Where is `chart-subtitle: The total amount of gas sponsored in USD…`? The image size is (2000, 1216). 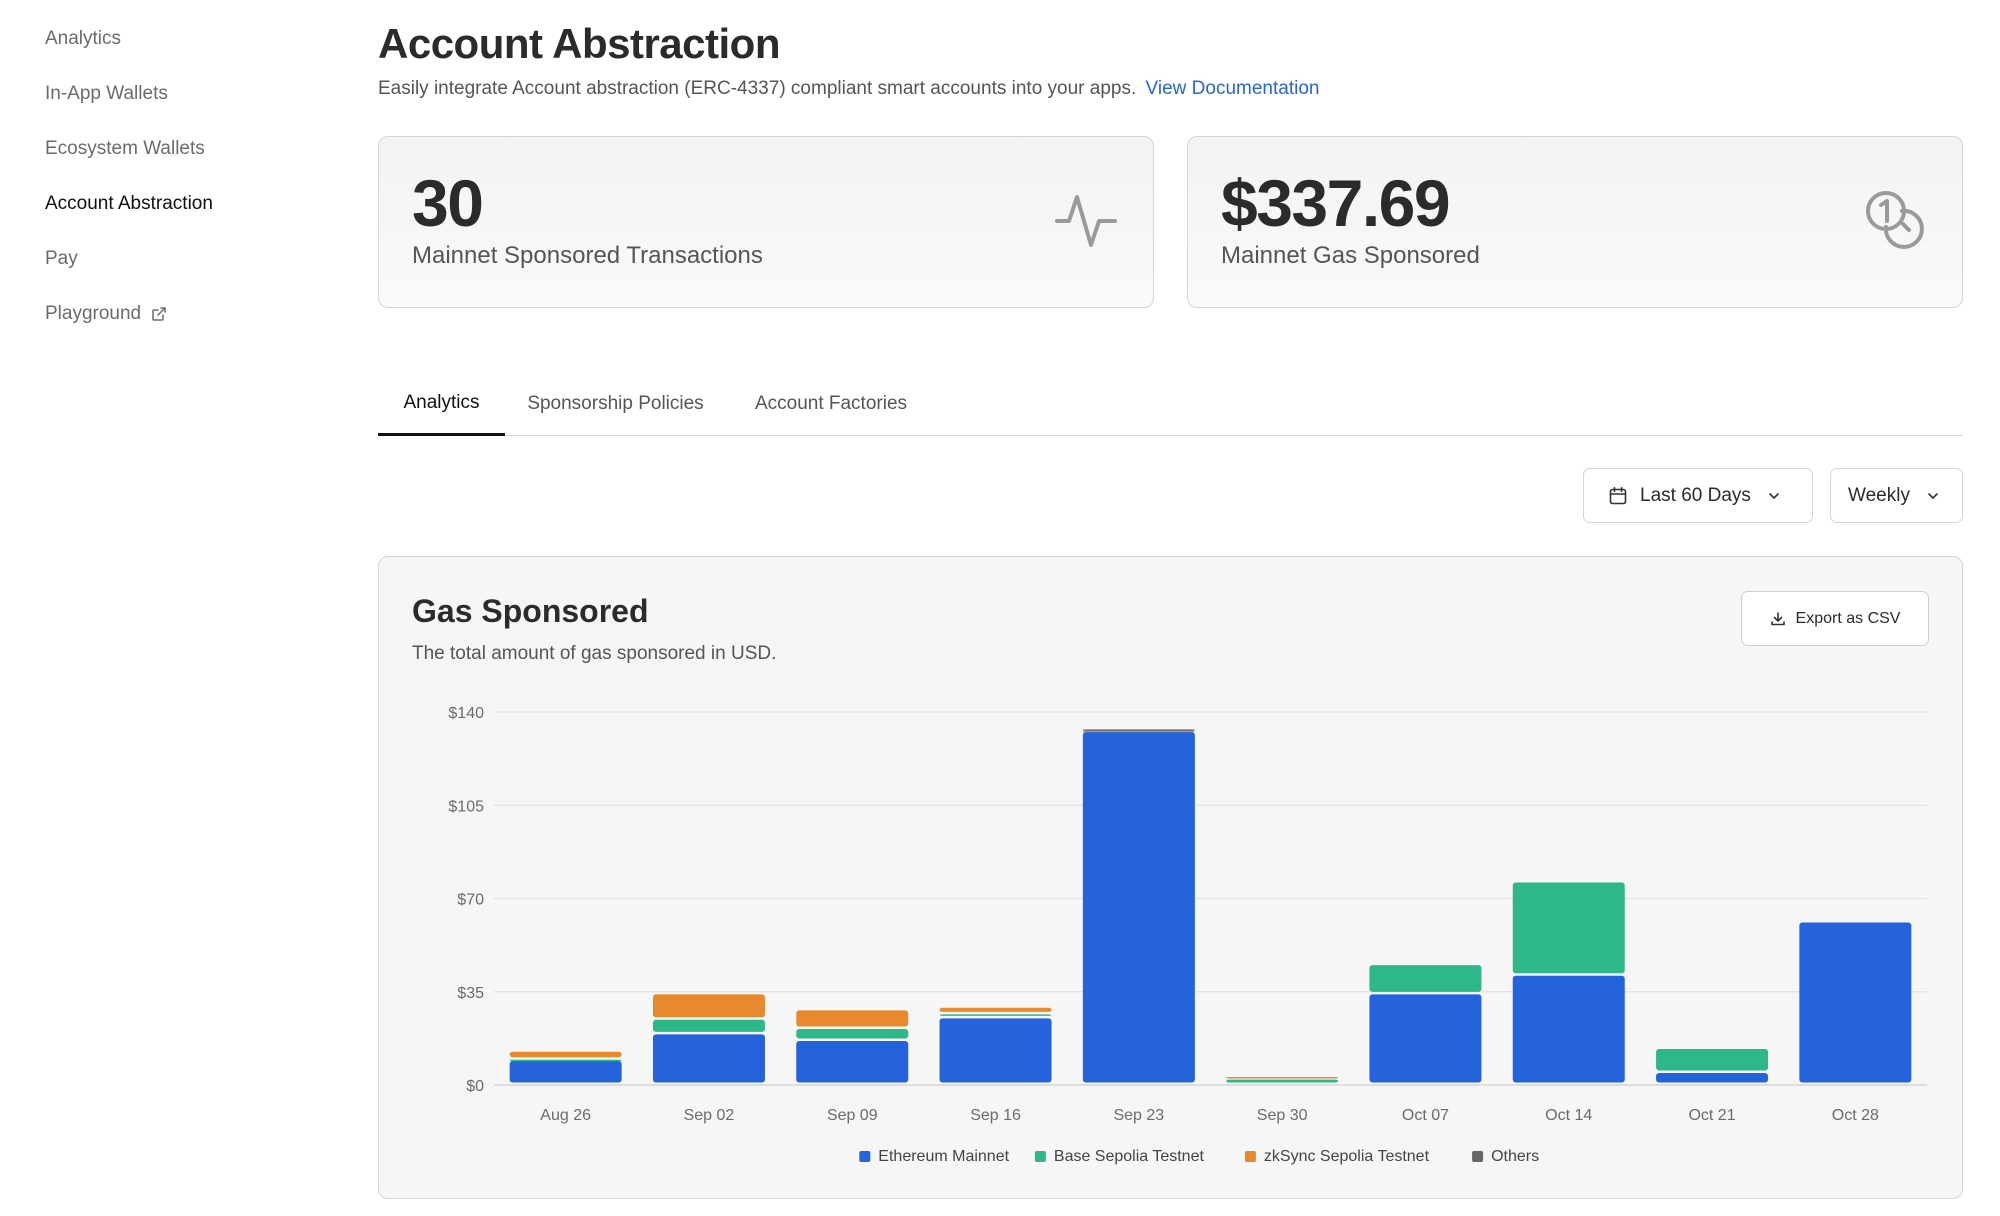 chart-subtitle: The total amount of gas sponsored in USD… is located at coordinates (594, 653).